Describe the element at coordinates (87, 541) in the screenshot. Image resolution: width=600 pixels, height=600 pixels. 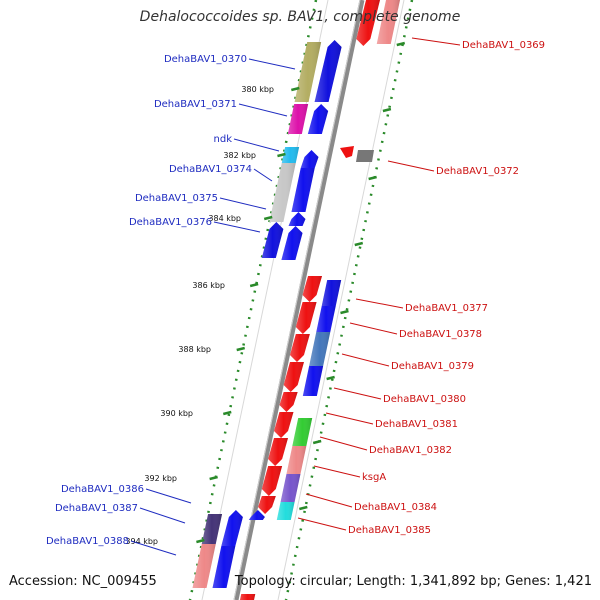
I see `gene-label-DehaBAV1_0388: DehaBAV1_0388` at that location.